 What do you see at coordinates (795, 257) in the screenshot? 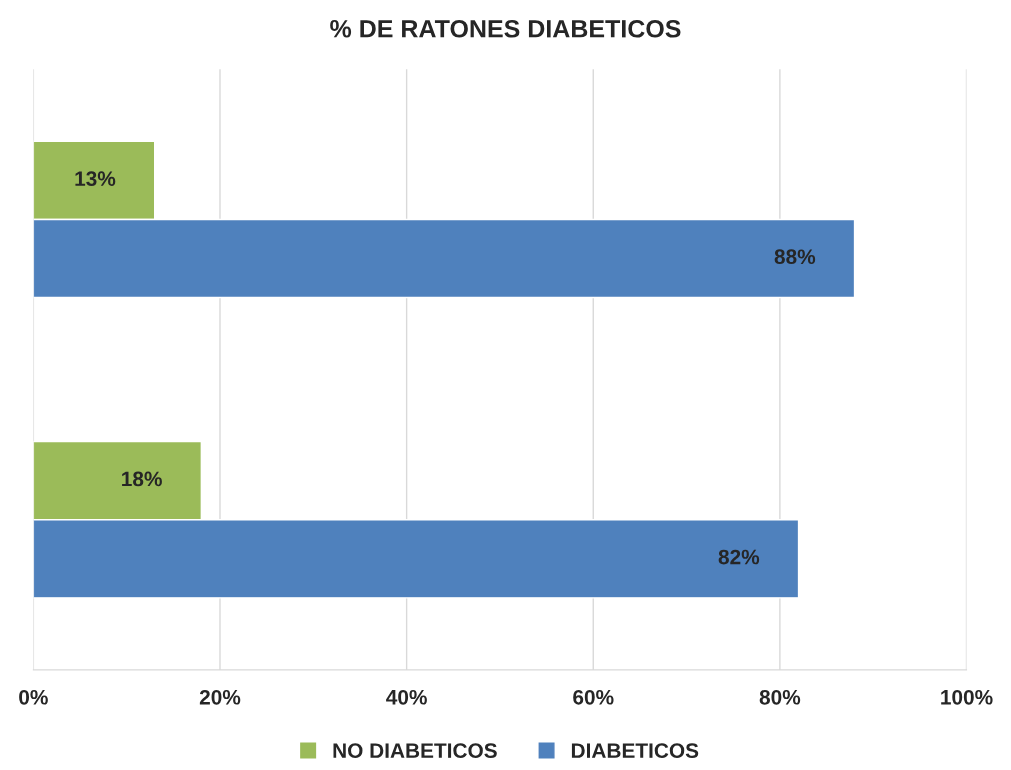
I see `data-label: 88%` at bounding box center [795, 257].